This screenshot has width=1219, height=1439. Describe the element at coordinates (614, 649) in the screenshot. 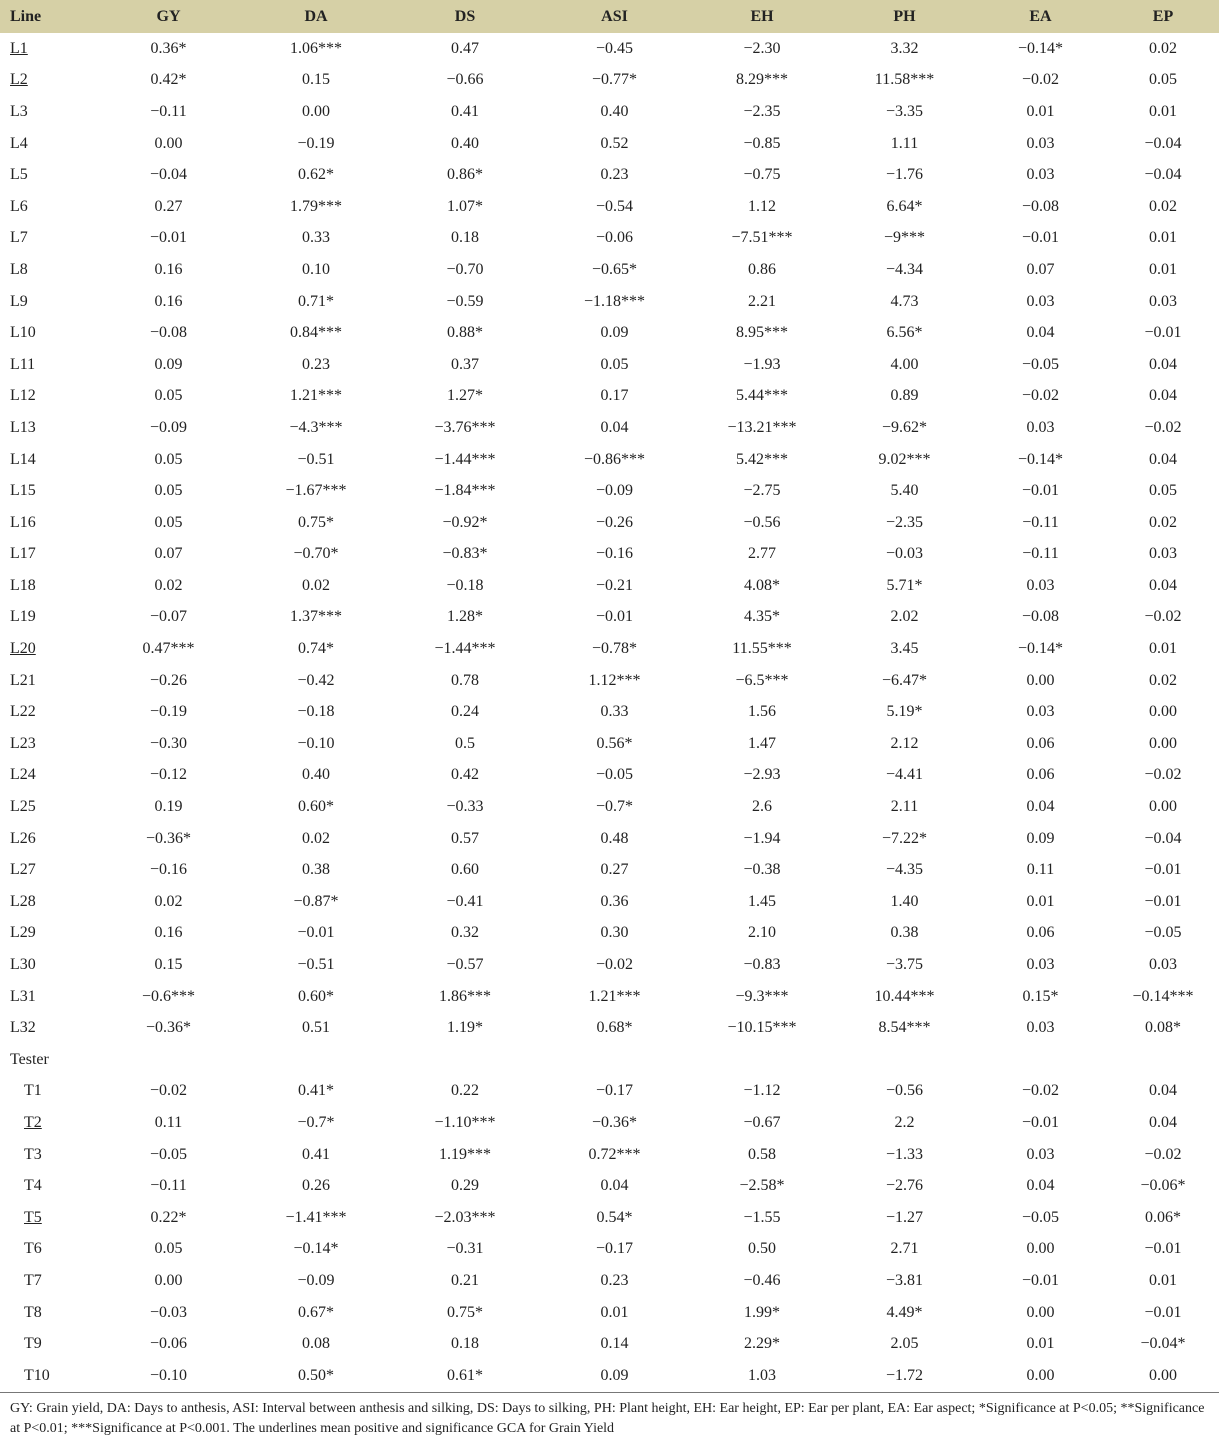

I see `cell: −0.78*` at that location.